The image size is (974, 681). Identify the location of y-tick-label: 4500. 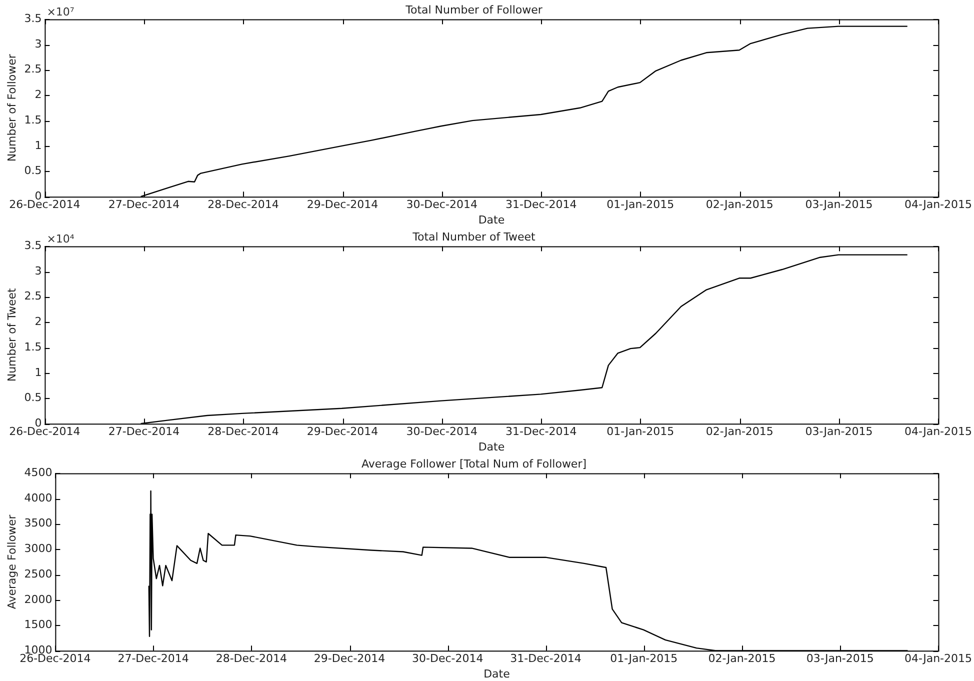
(38, 473).